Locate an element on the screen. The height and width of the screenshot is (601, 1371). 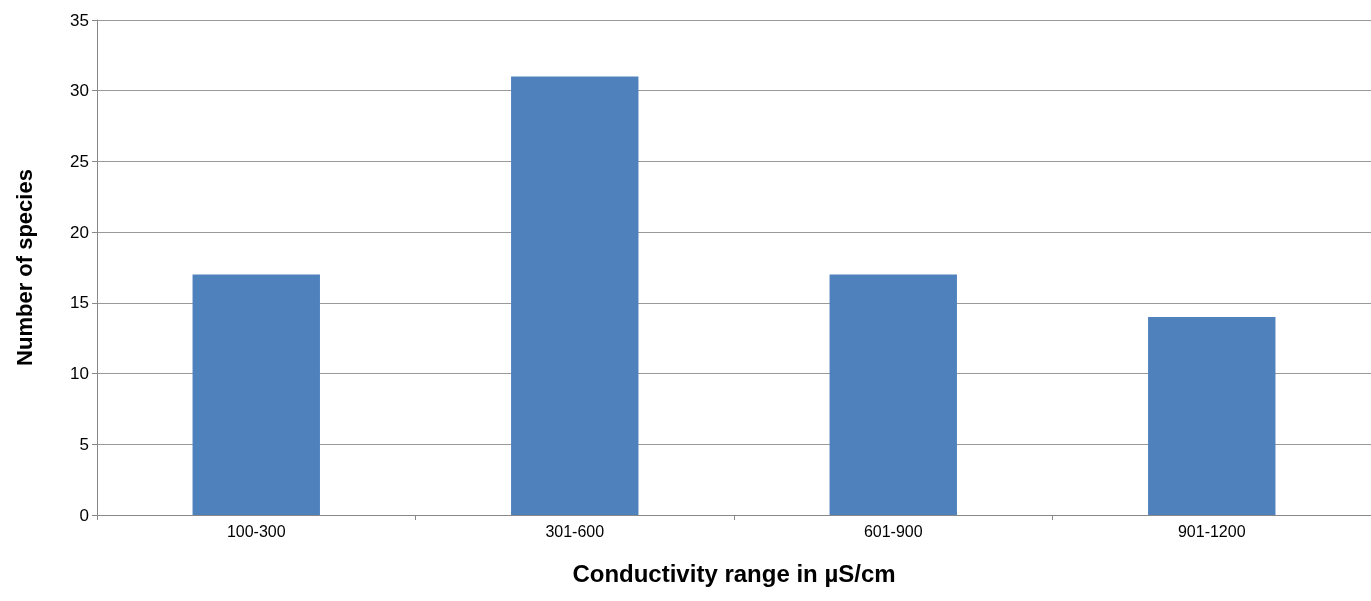
x-axis-title: Conductivity range in µS/cm is located at coordinates (734, 573).